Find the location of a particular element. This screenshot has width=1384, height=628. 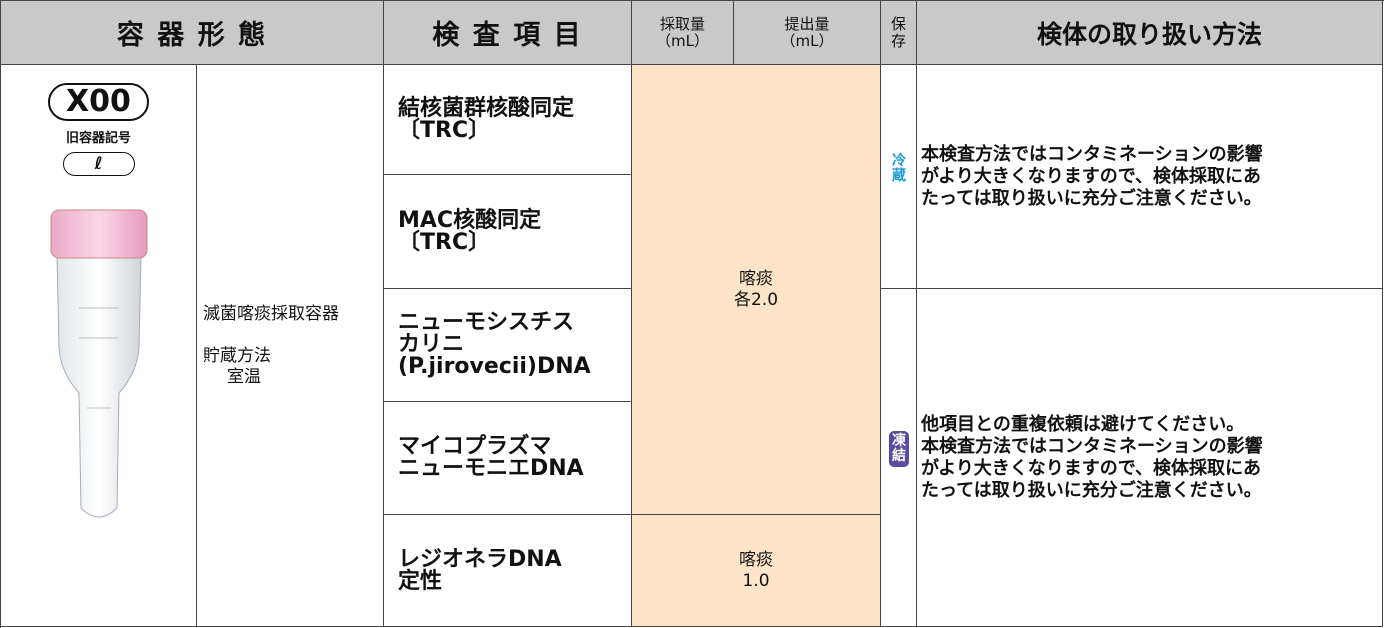

header-cell: 保存 is located at coordinates (899, 33).